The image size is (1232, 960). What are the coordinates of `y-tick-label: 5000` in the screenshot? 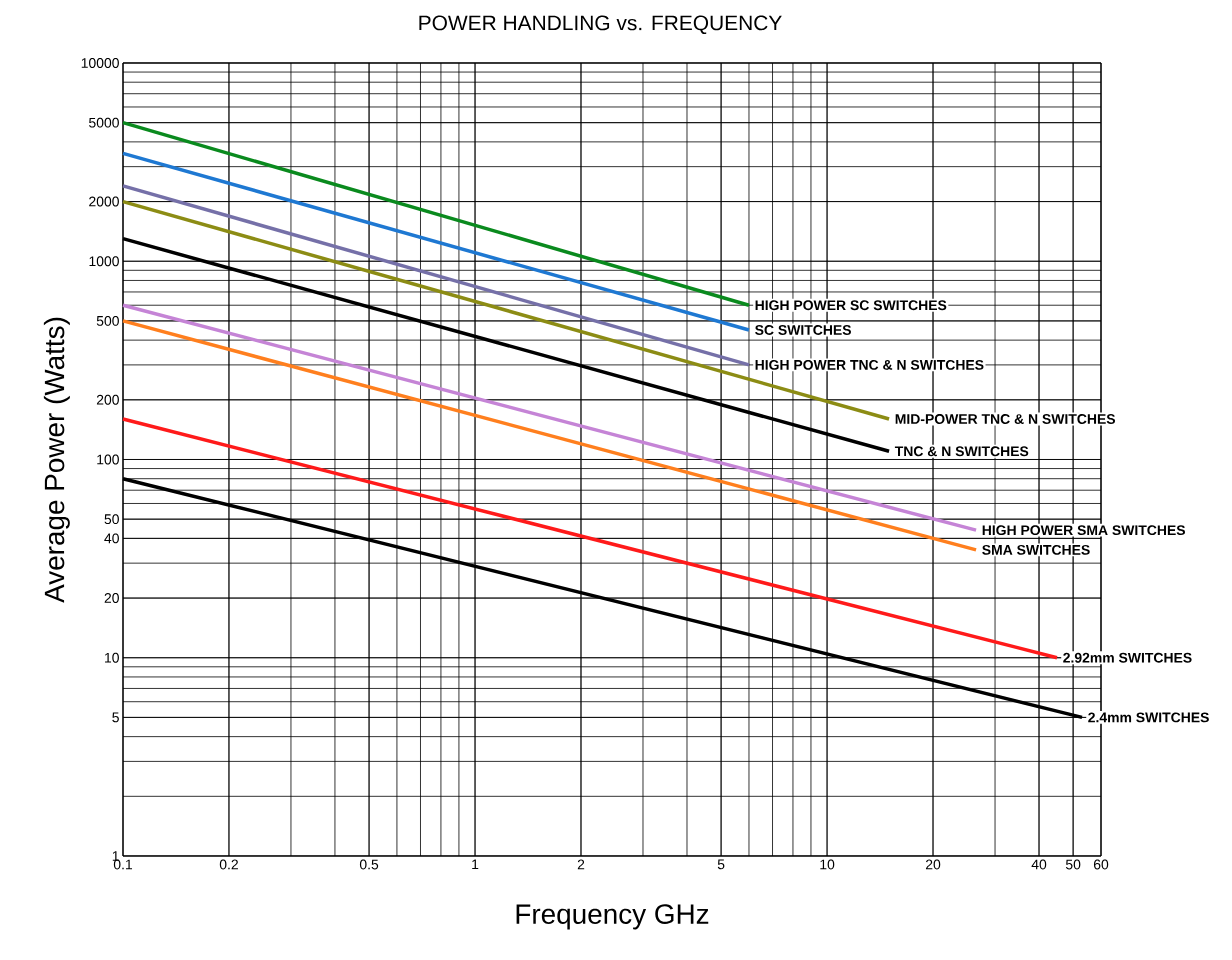 It's located at (104, 122).